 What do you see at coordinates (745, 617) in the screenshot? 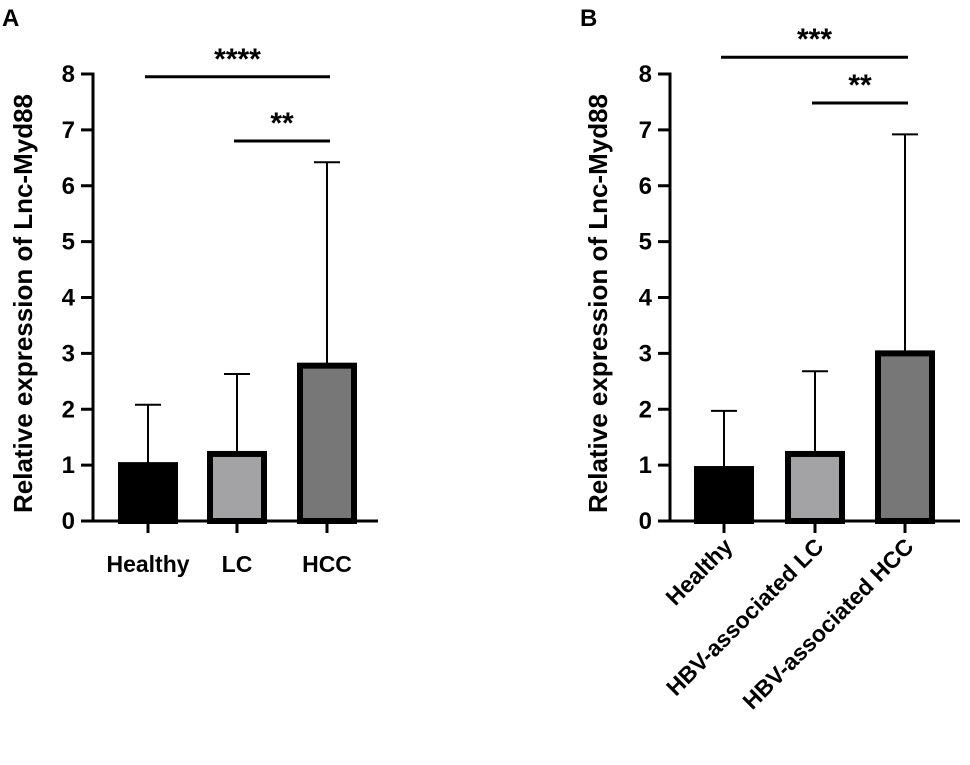
I see `x-tick-label: HBV-associated LC` at bounding box center [745, 617].